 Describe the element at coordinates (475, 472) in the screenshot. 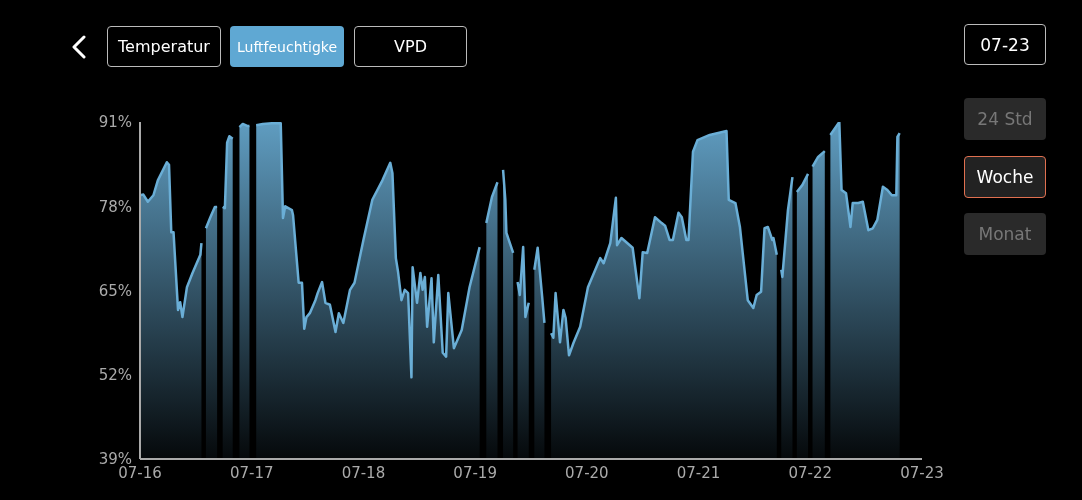

I see `x-tick-label: 07-19` at that location.